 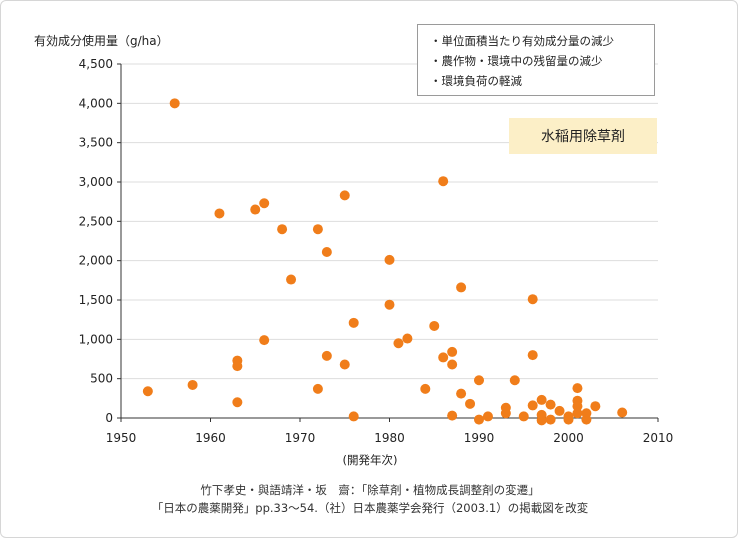 I want to click on note-line: ・農作物・環境中の残留量の減少, so click(x=516, y=61).